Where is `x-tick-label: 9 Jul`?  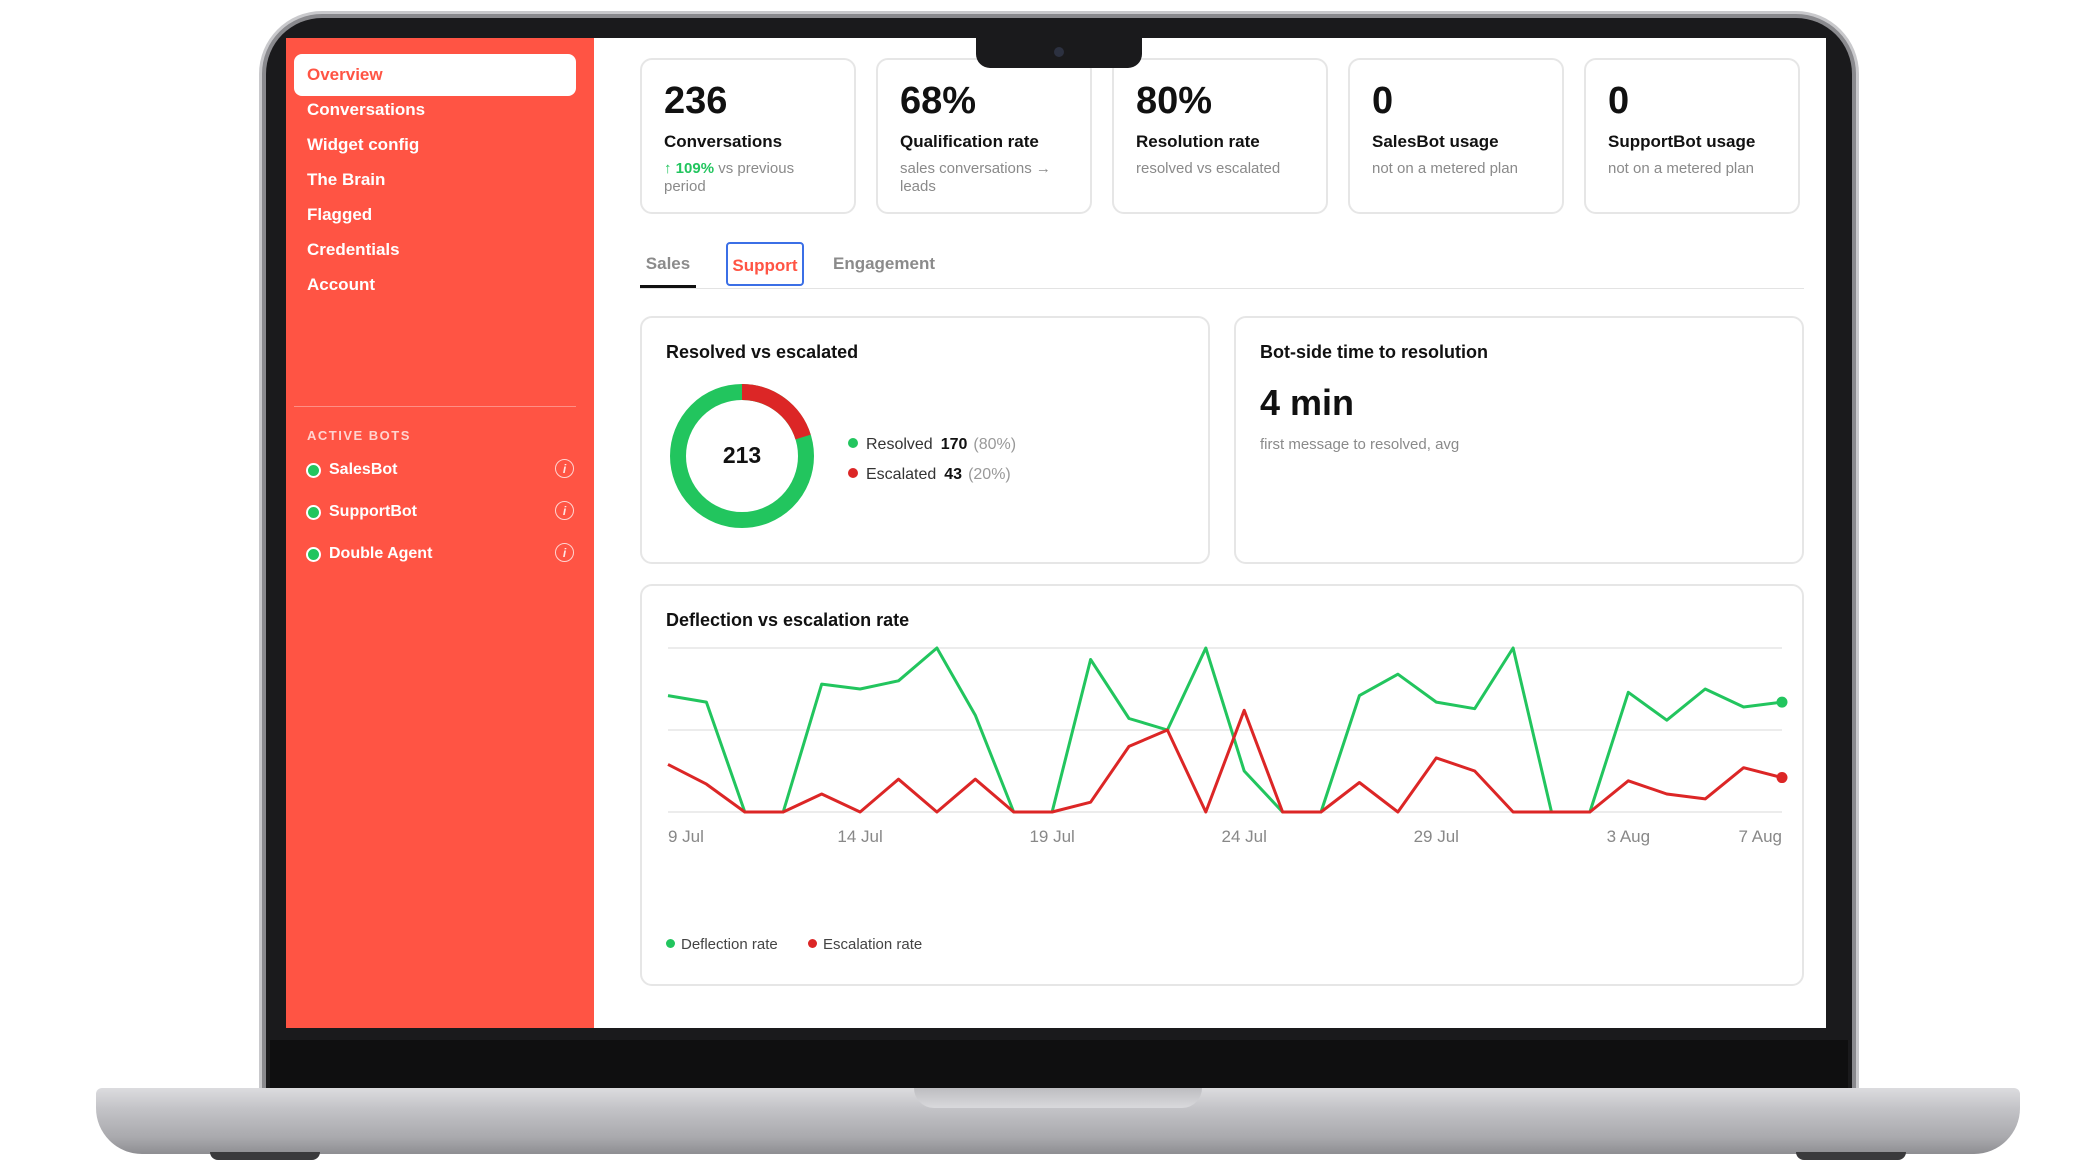 x-tick-label: 9 Jul is located at coordinates (686, 836).